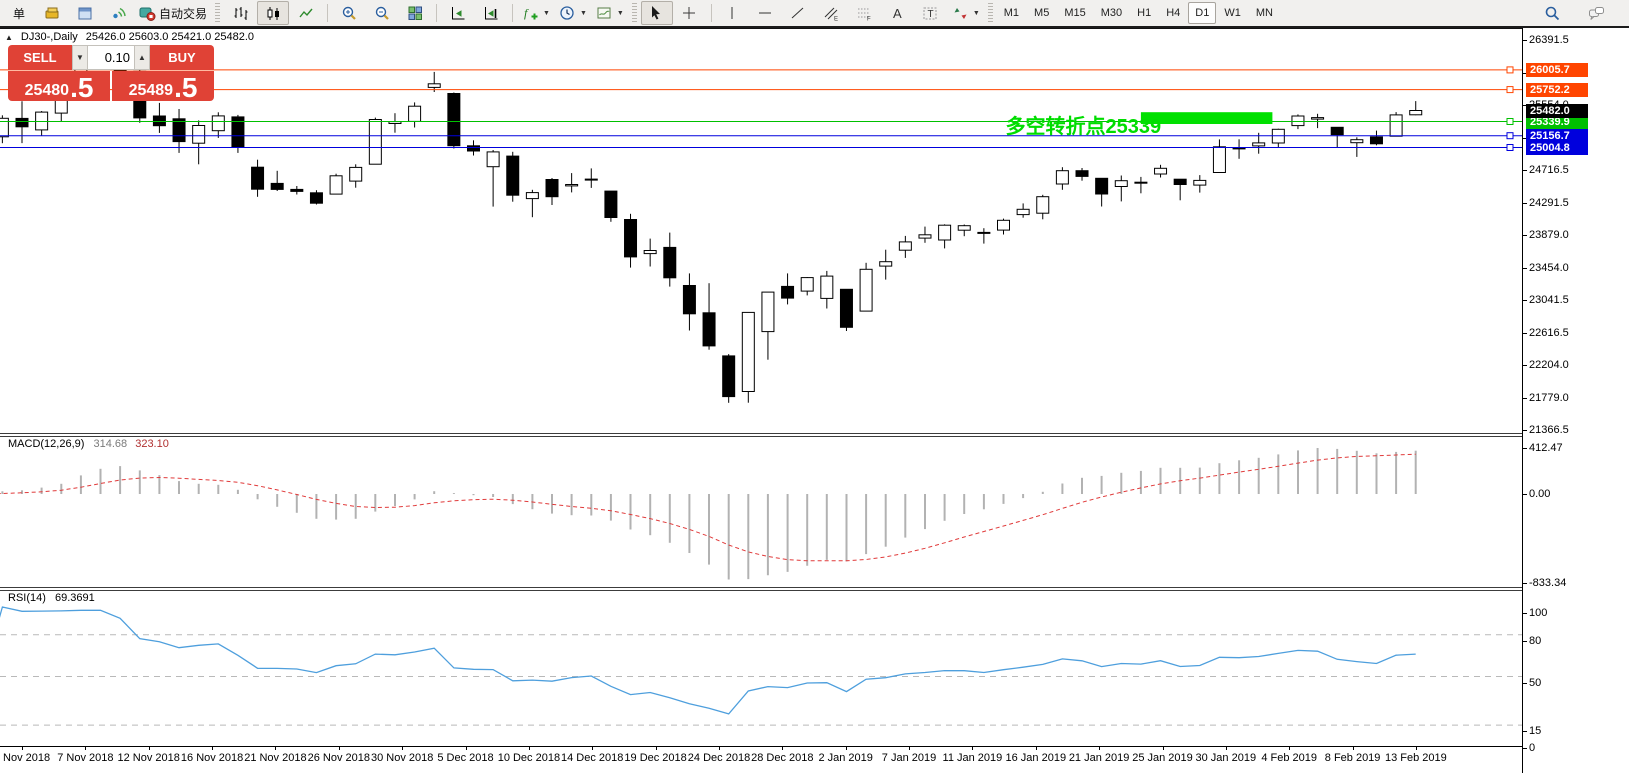 The width and height of the screenshot is (1629, 774). What do you see at coordinates (273, 13) in the screenshot?
I see `candlestick-chart-icon` at bounding box center [273, 13].